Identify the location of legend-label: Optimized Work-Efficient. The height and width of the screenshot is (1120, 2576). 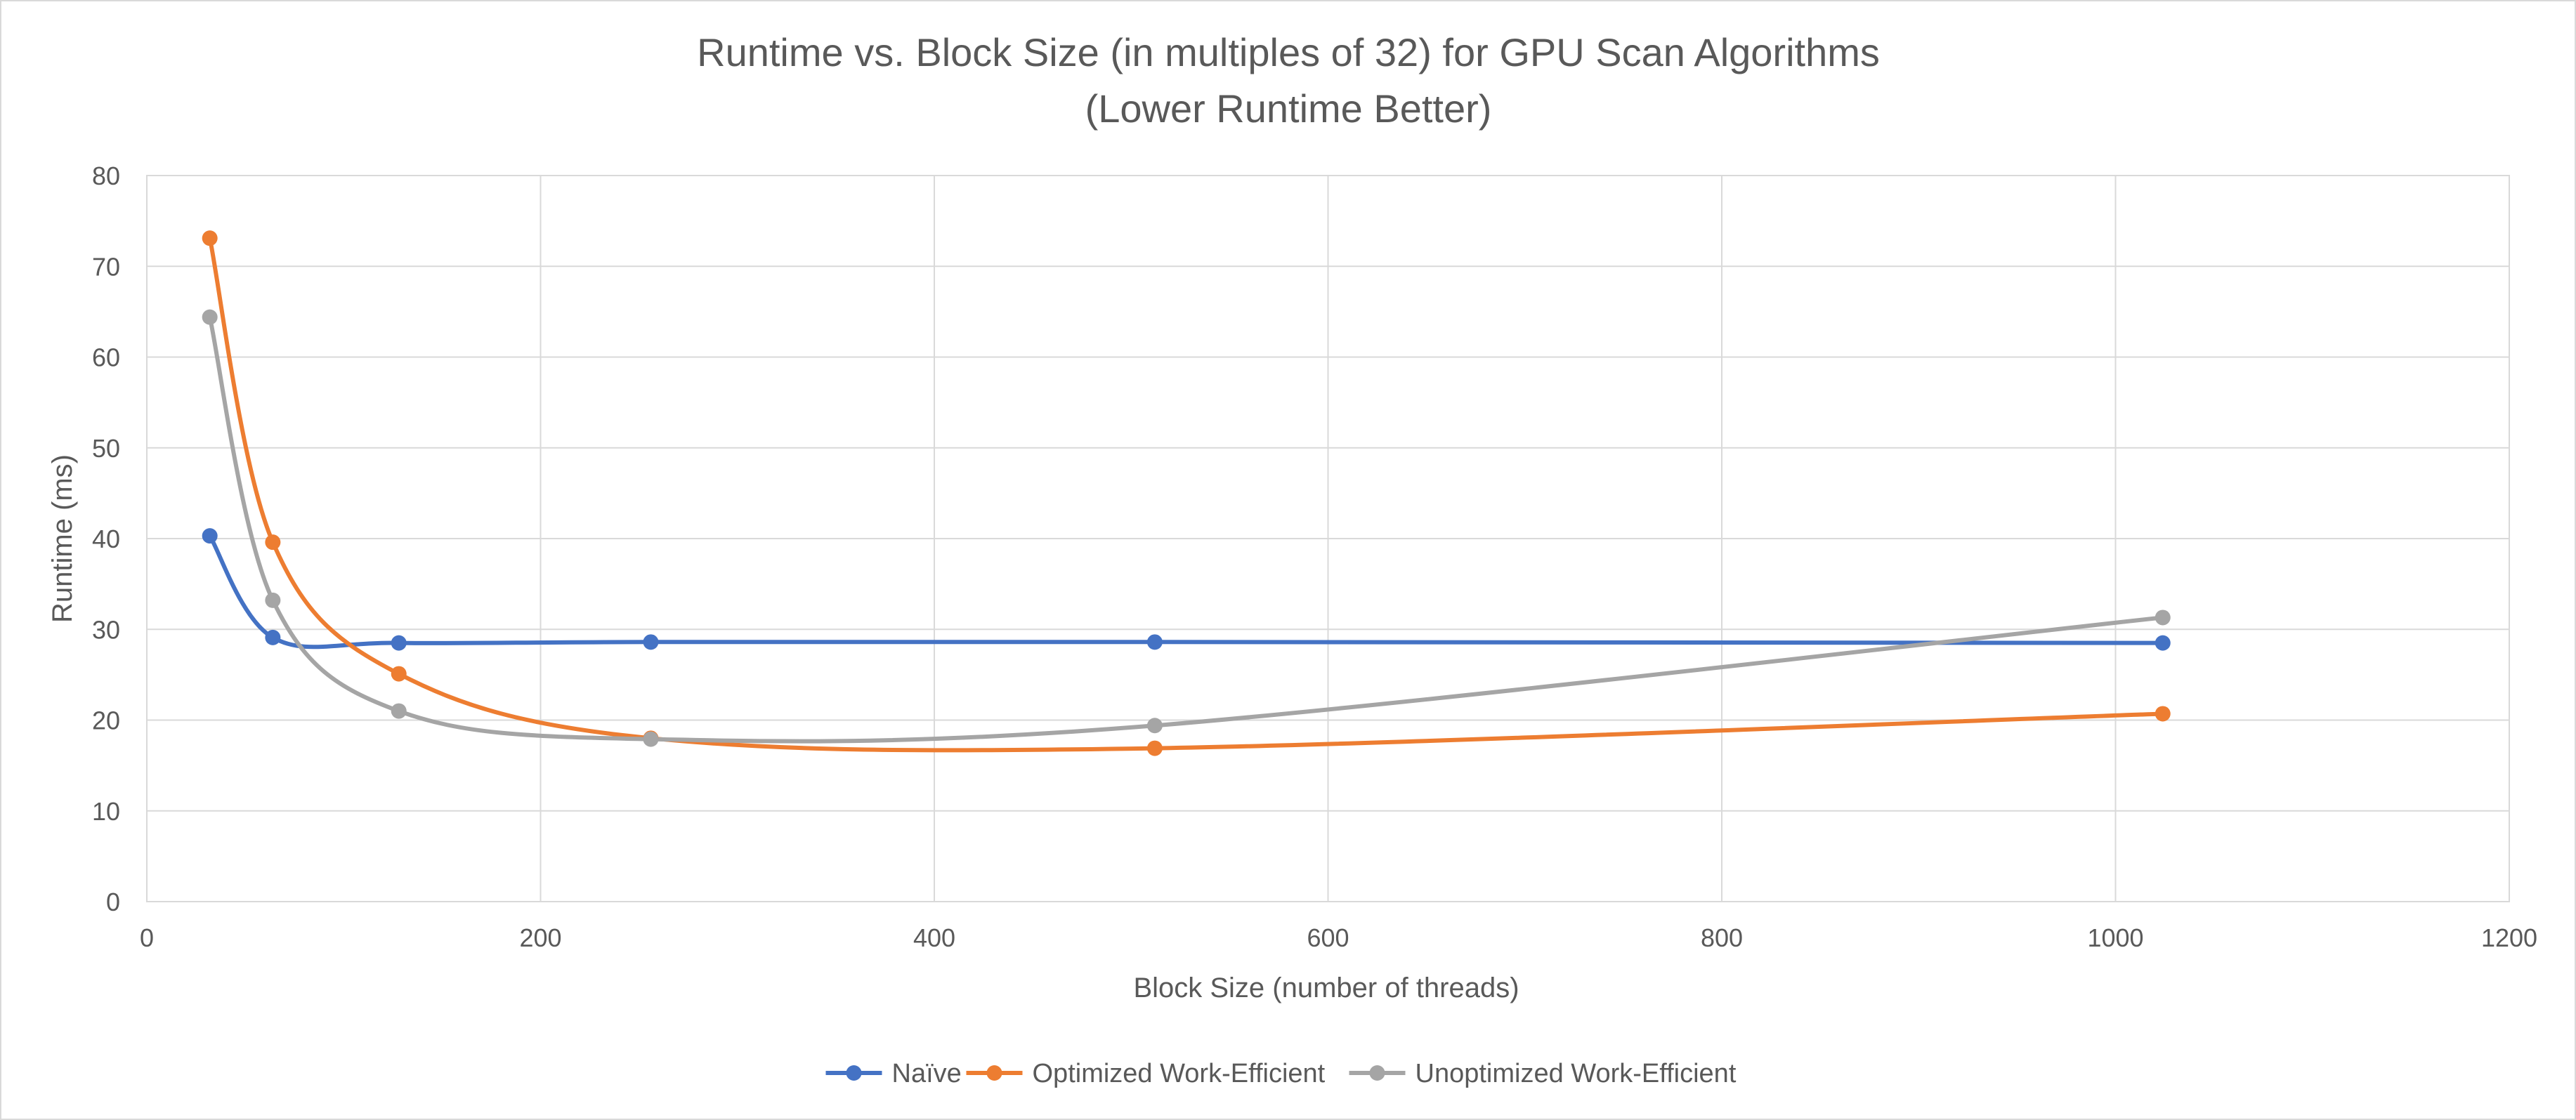
(1179, 1073).